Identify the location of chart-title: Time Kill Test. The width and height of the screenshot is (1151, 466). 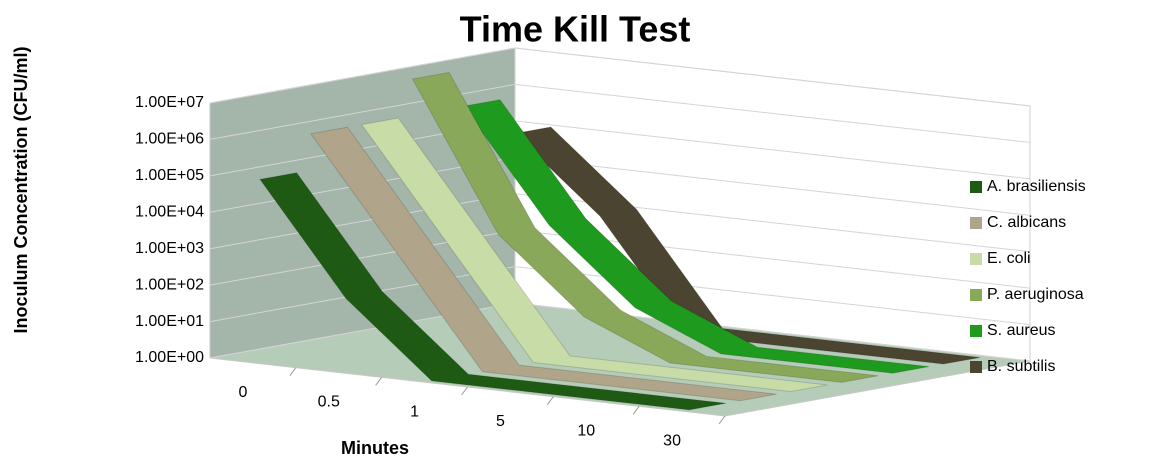
(575, 29).